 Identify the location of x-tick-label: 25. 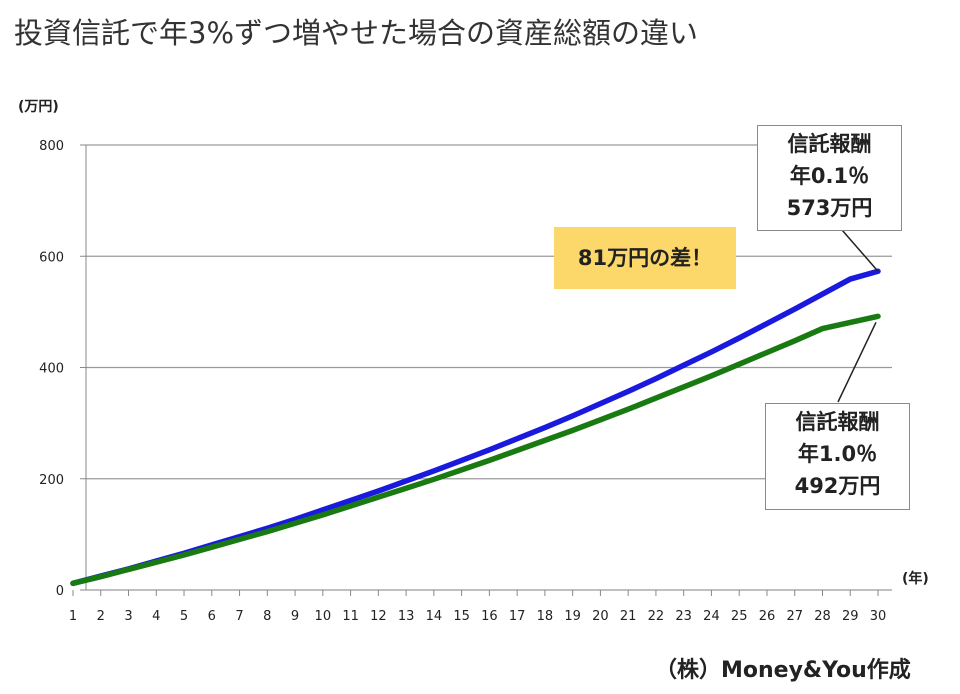
(739, 616).